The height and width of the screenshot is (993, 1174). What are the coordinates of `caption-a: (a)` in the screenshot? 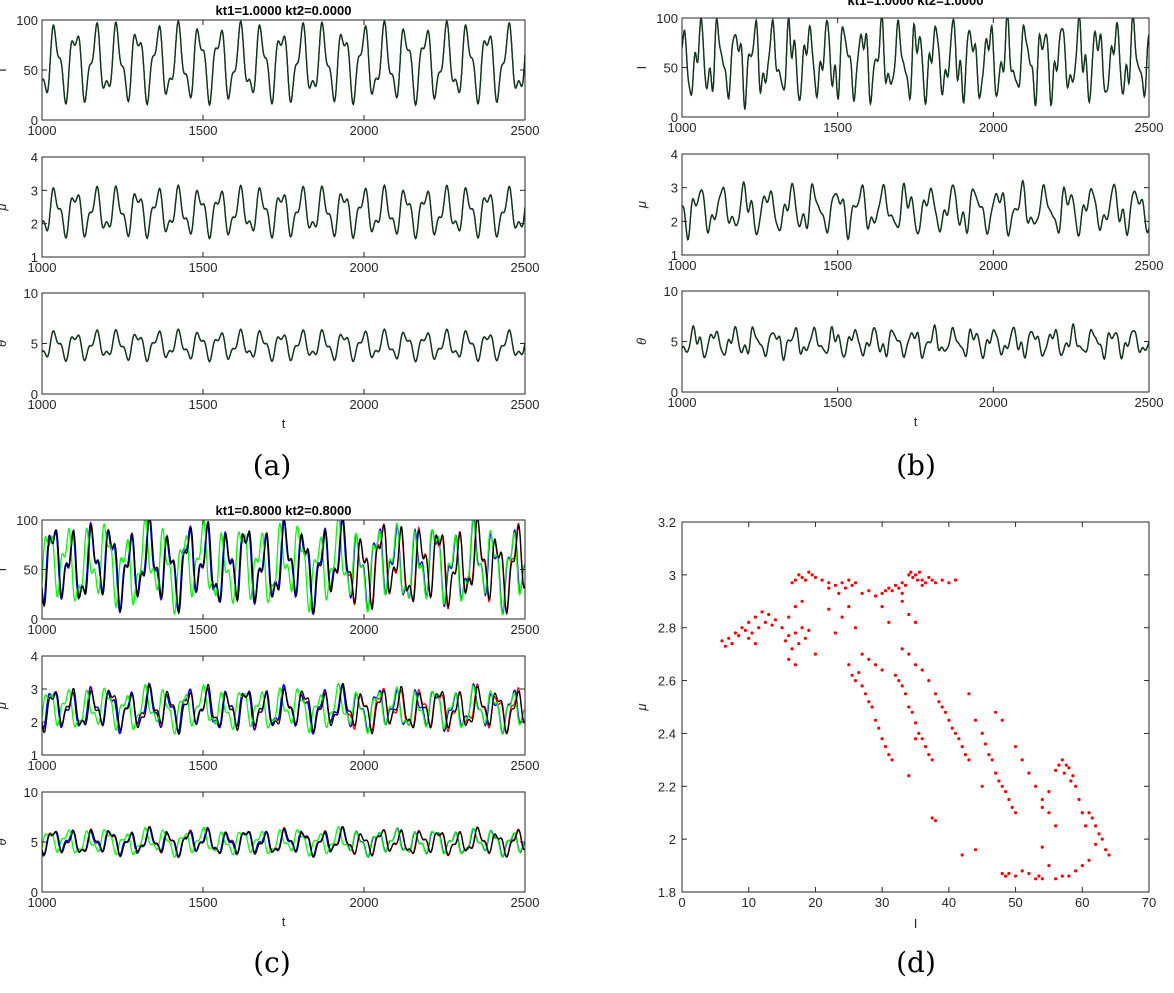 It's located at (272, 465).